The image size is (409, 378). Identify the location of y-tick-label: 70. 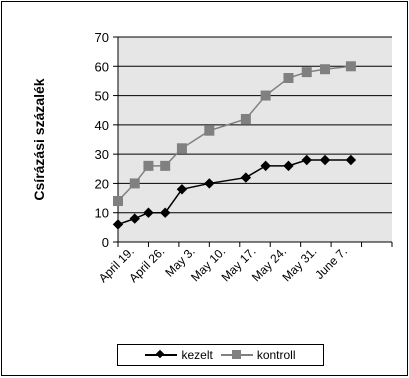
(102, 37).